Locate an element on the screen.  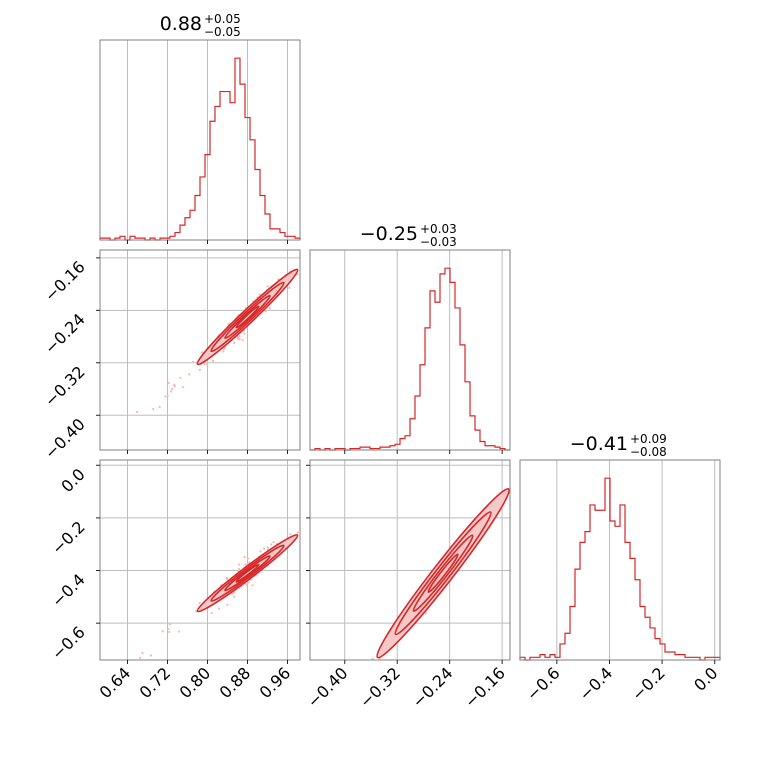
y-tick-label: −0.32 is located at coordinates (65, 386).